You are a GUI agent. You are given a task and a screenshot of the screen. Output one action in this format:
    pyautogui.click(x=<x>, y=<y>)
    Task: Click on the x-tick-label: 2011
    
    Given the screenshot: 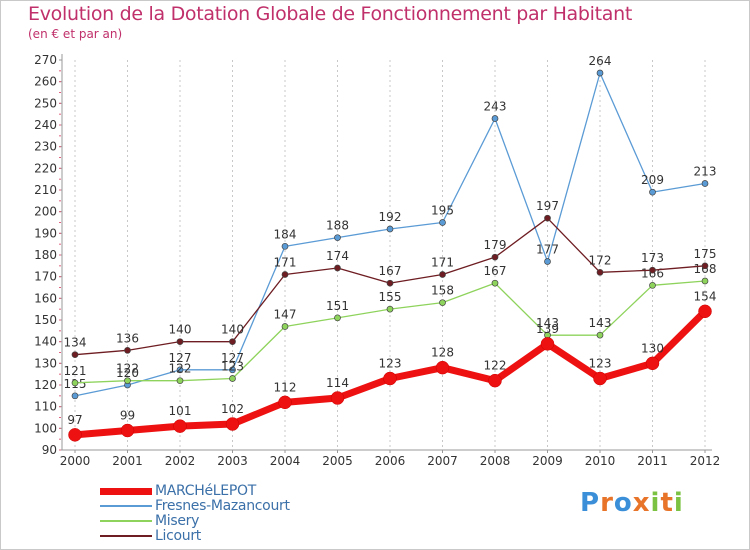 What is the action you would take?
    pyautogui.click(x=652, y=461)
    